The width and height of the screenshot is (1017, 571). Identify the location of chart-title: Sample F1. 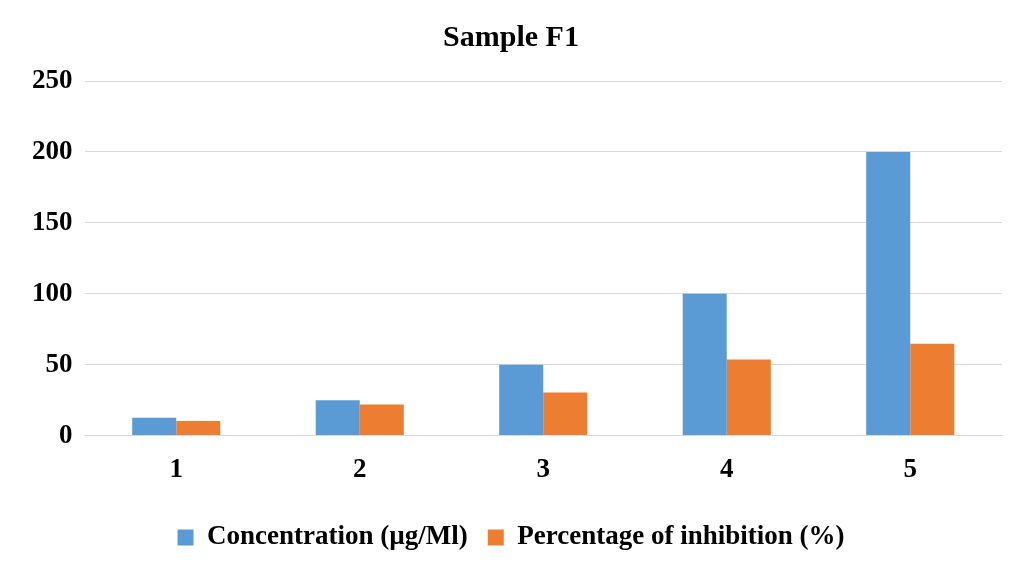
(511, 35).